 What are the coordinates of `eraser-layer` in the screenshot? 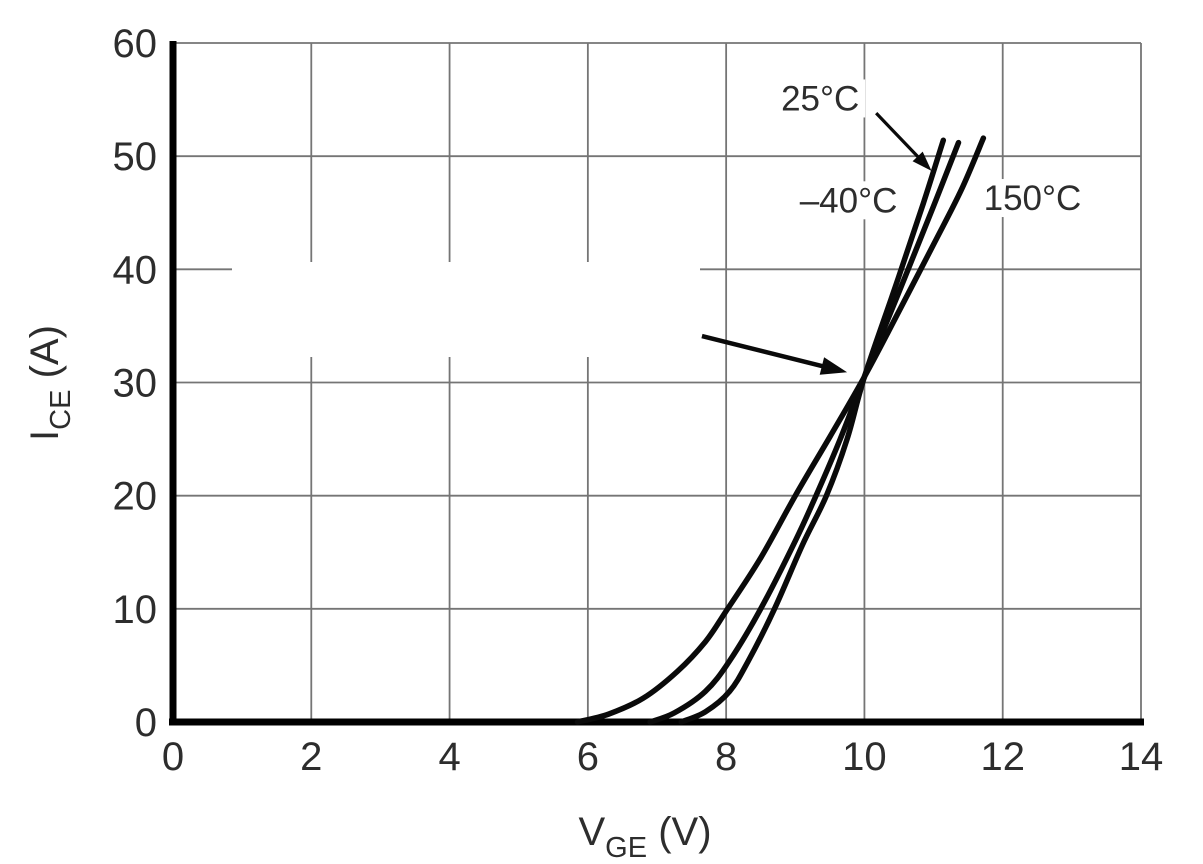 It's located at (466, 309).